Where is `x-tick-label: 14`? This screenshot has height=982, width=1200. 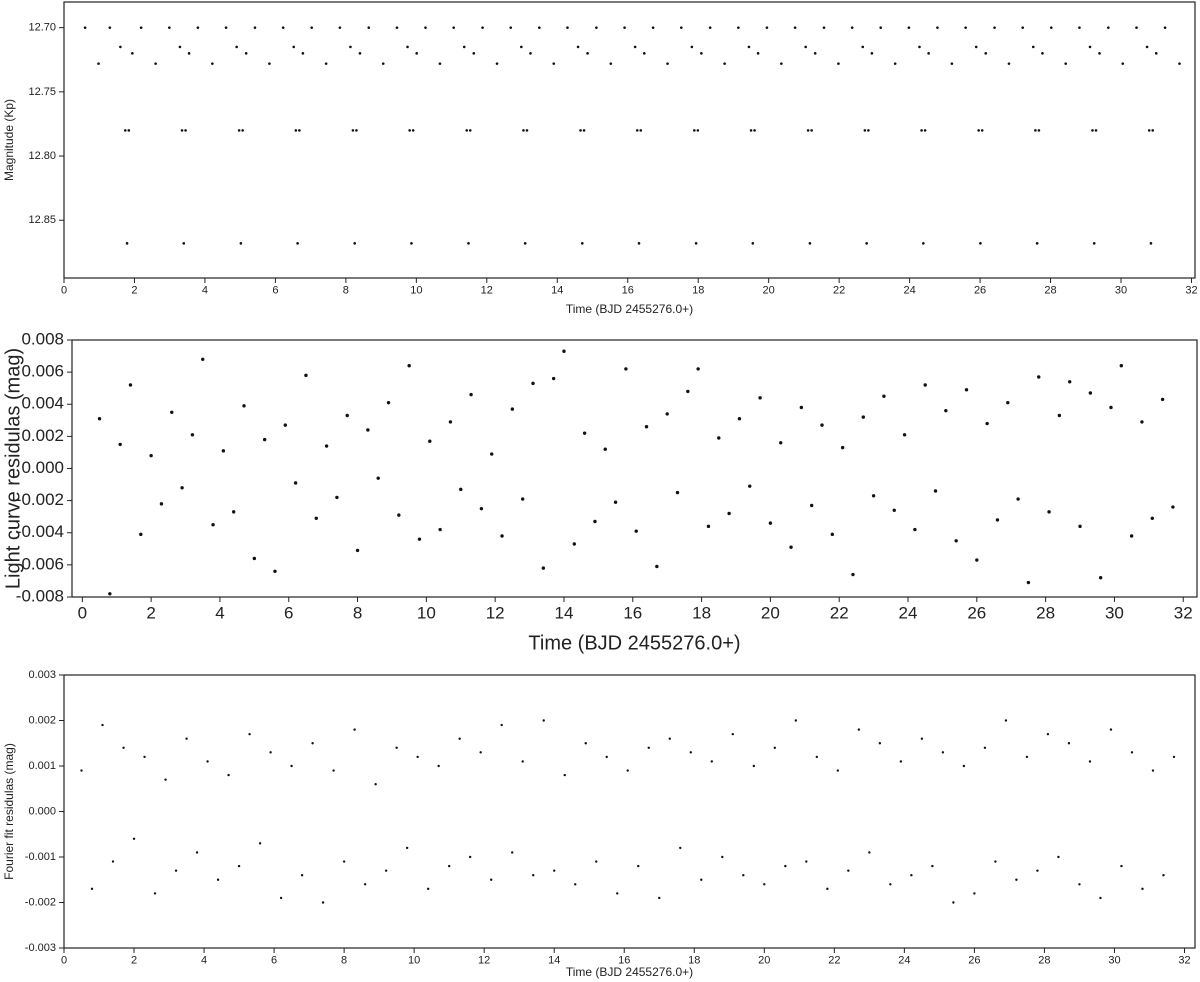 x-tick-label: 14 is located at coordinates (557, 291).